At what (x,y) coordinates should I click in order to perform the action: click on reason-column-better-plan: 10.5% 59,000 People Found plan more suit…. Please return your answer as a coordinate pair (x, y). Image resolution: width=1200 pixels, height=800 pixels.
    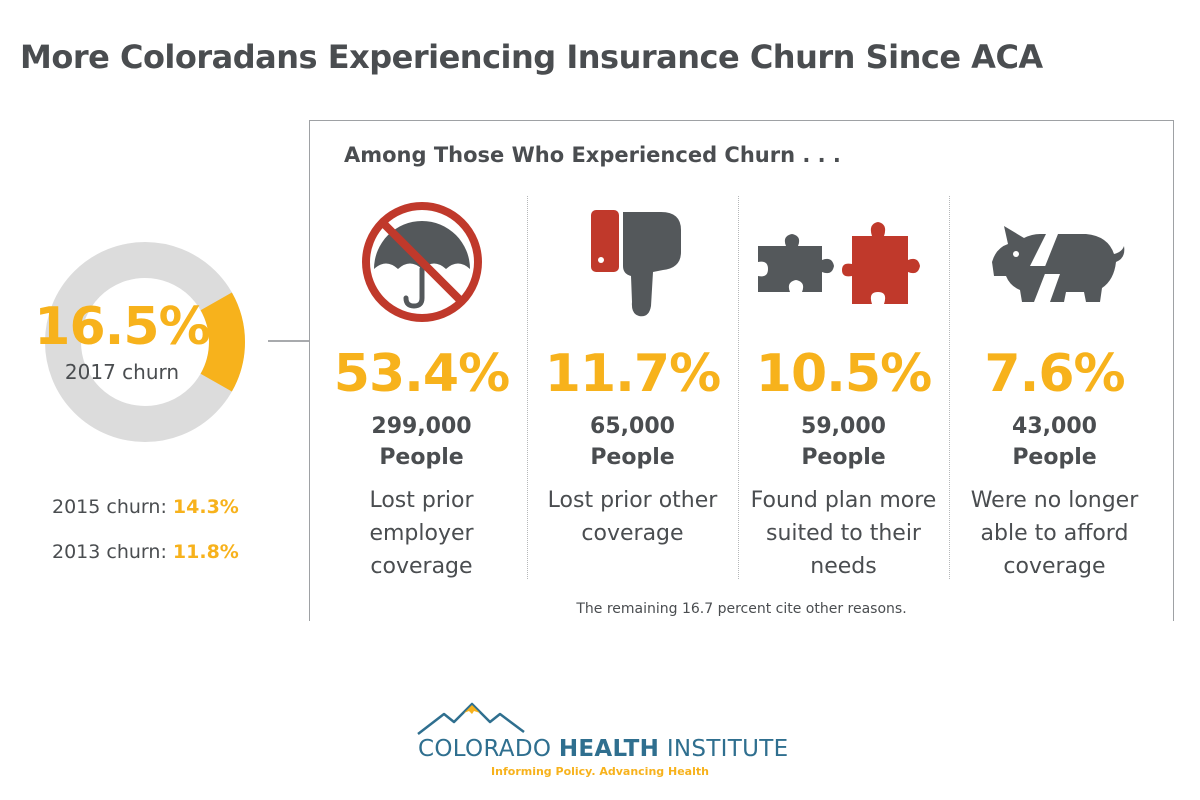
    Looking at the image, I should click on (844, 387).